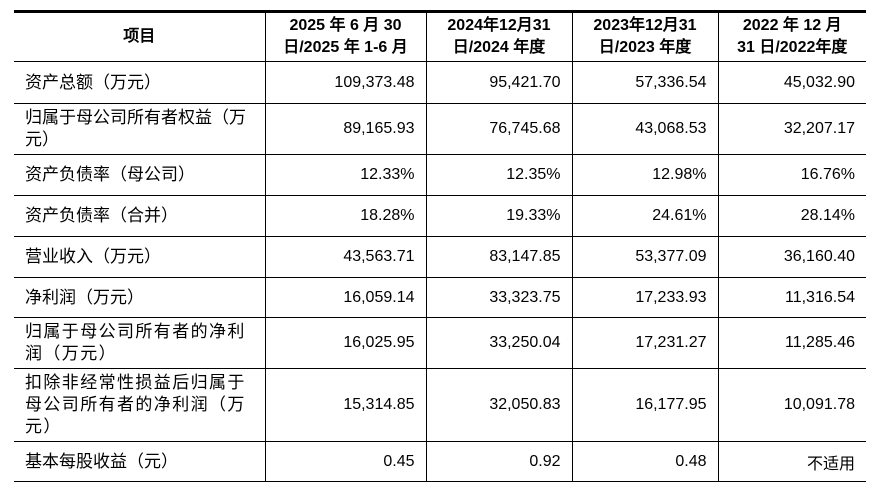  I want to click on row-value: 28.14%, so click(791, 216).